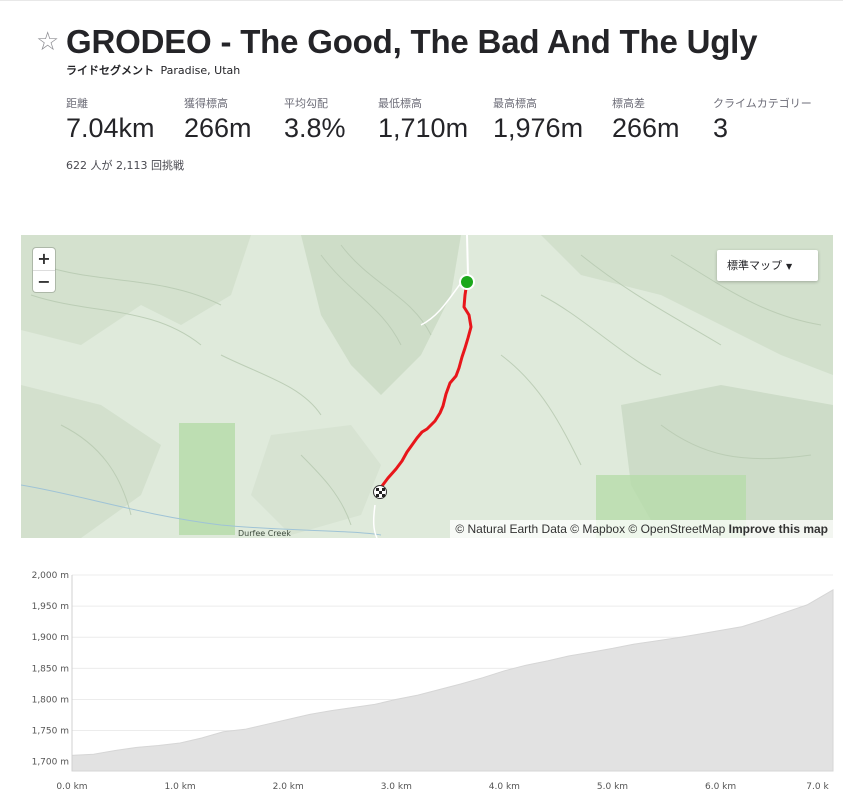 This screenshot has height=800, width=843. I want to click on route-line, so click(425, 387).